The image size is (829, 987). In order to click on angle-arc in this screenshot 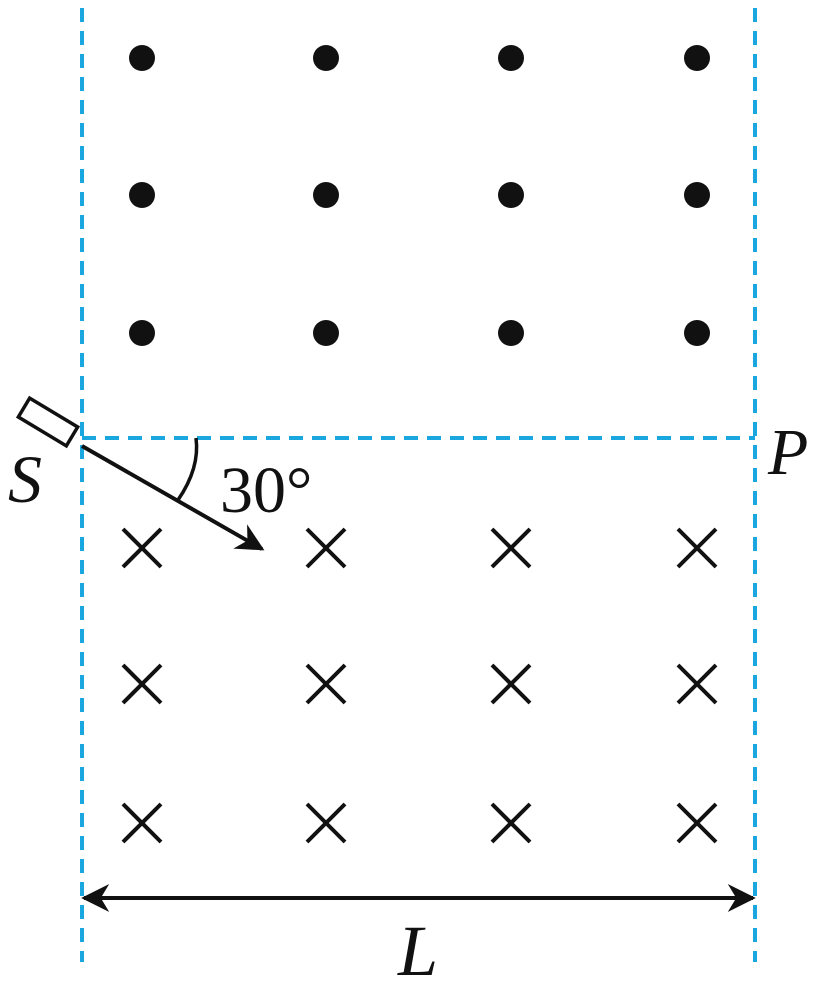, I will do `click(187, 469)`.